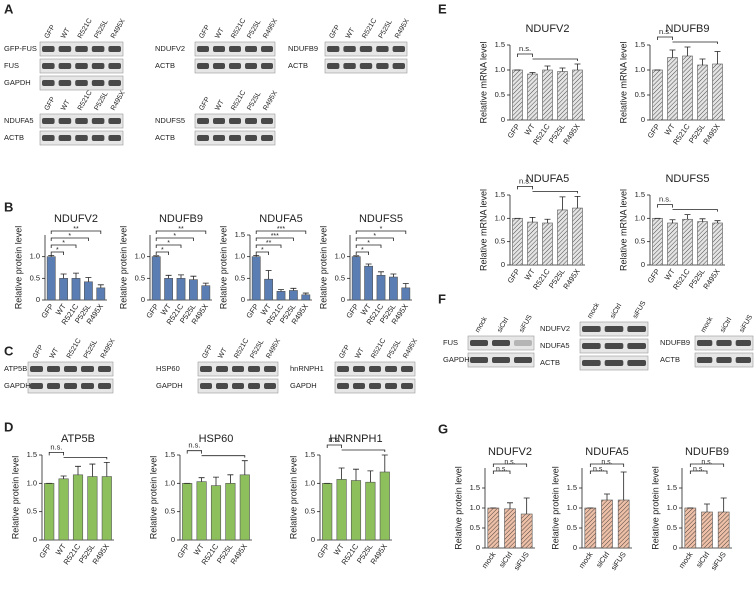  I want to click on chart-title: NDUFV2, so click(76, 219).